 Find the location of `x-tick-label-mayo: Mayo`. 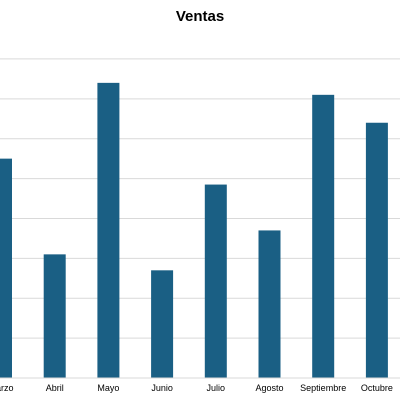

x-tick-label-mayo: Mayo is located at coordinates (108, 388).